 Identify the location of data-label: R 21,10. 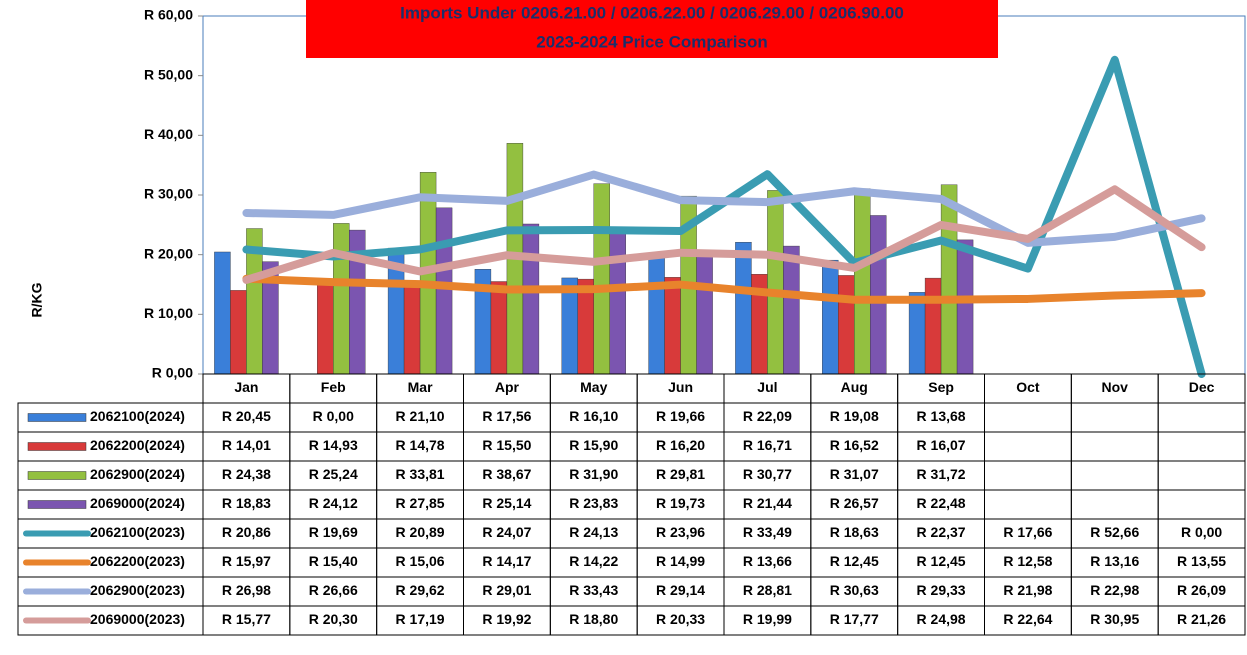
(420, 416).